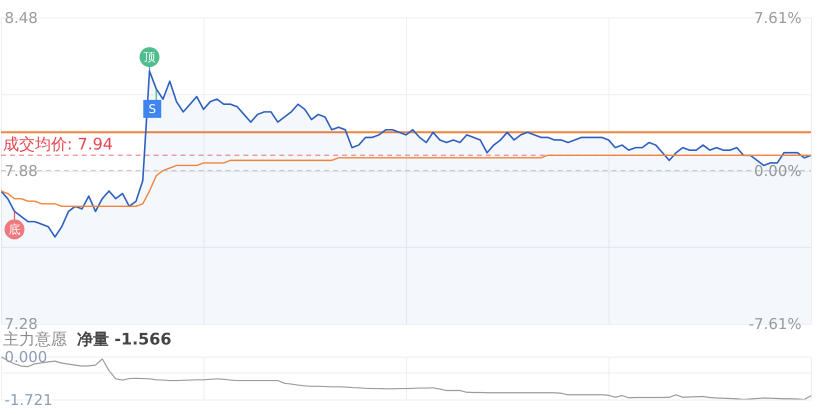 Image resolution: width=826 pixels, height=414 pixels. I want to click on y-tick-label: 7.88, so click(21, 171).